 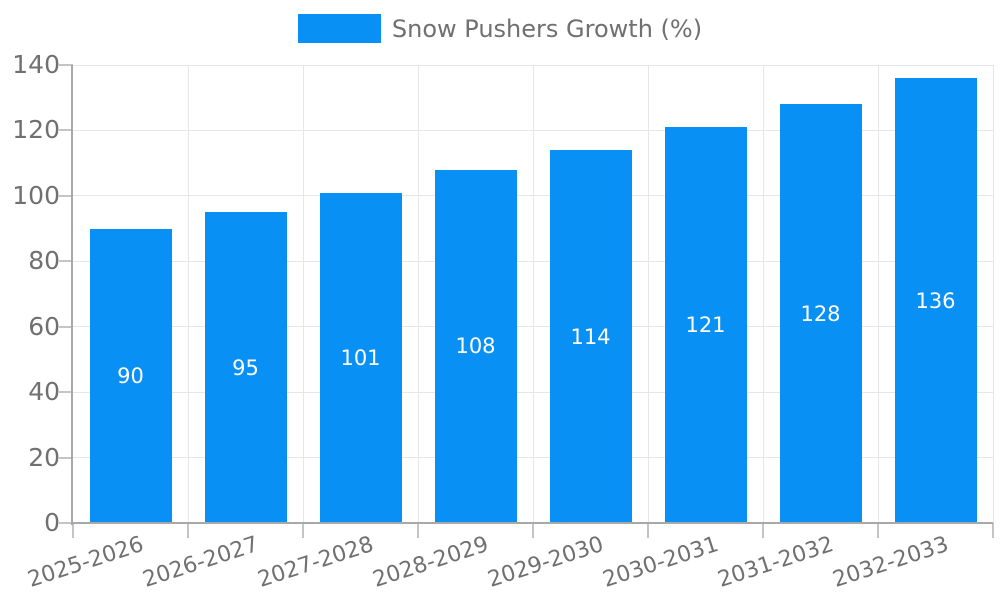 I want to click on y-tick-label: 80, so click(x=44, y=261).